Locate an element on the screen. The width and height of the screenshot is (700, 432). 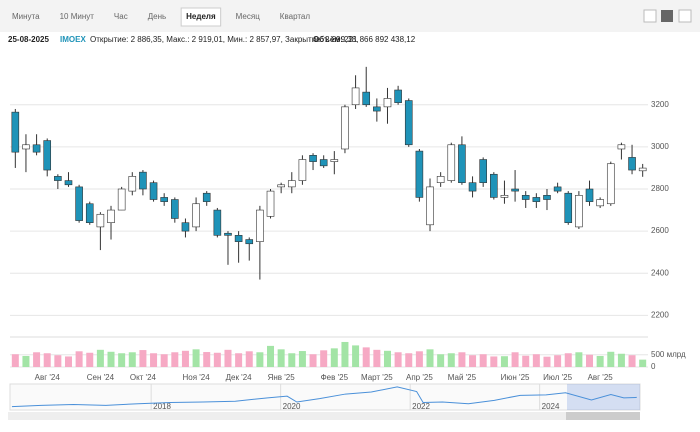
icon-candle is located at coordinates (667, 16).